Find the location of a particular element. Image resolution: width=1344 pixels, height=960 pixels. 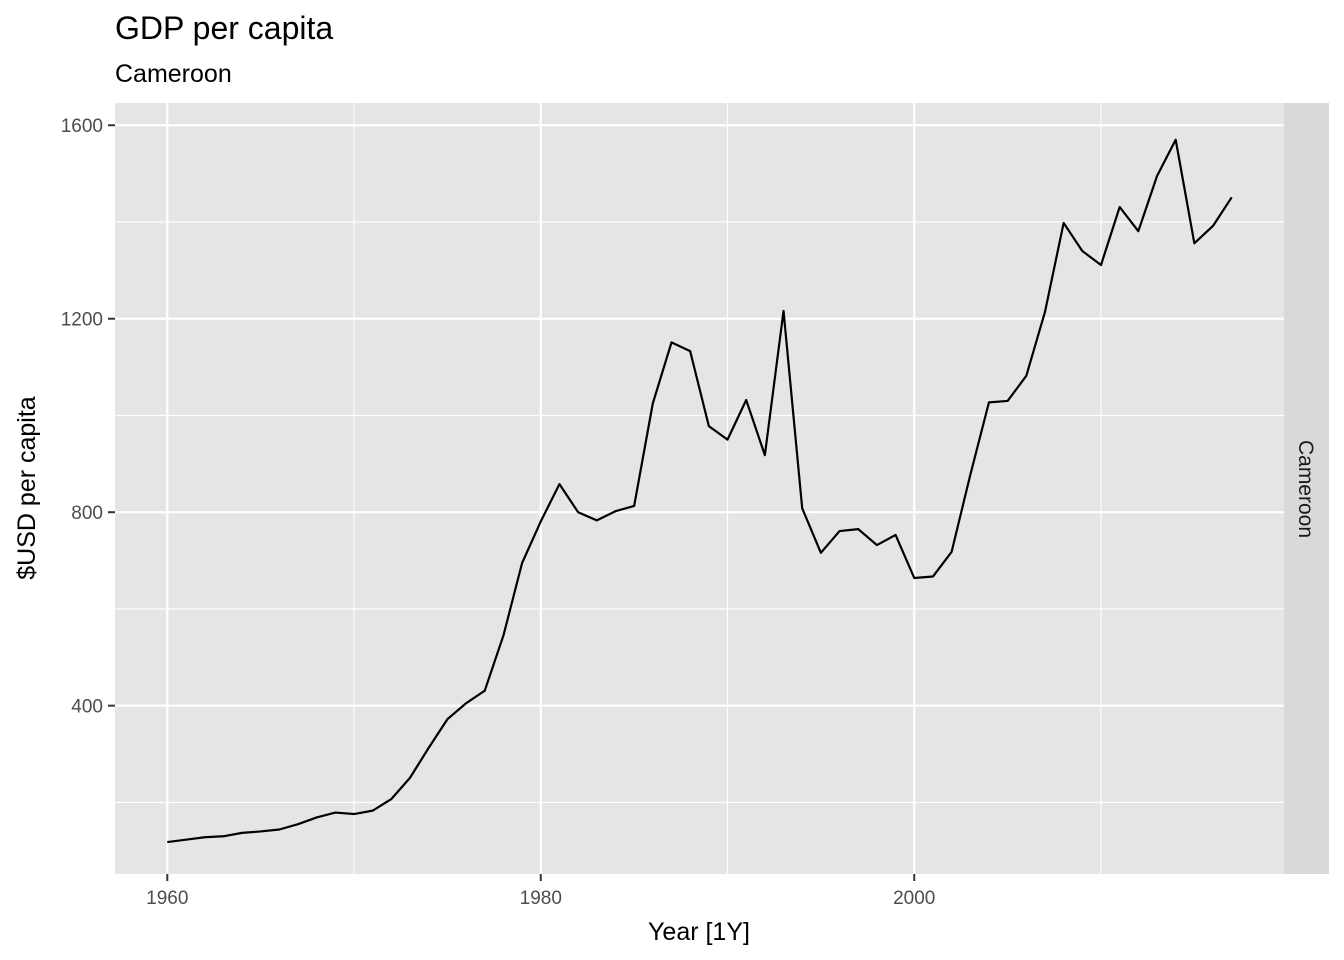

x-tick-label: 2000 is located at coordinates (914, 898).